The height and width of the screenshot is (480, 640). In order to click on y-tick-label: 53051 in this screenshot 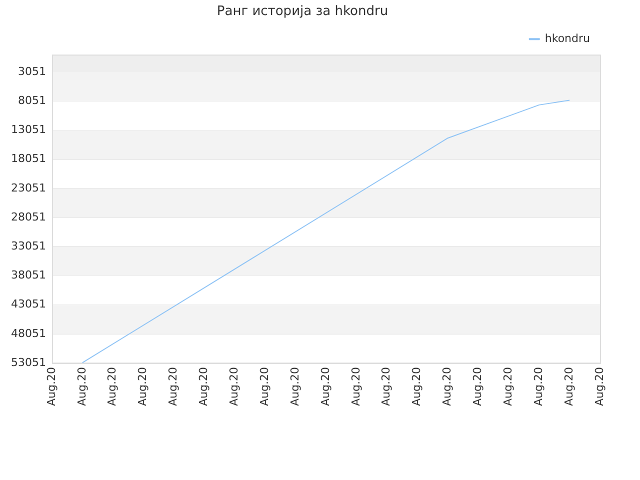, I will do `click(28, 362)`.